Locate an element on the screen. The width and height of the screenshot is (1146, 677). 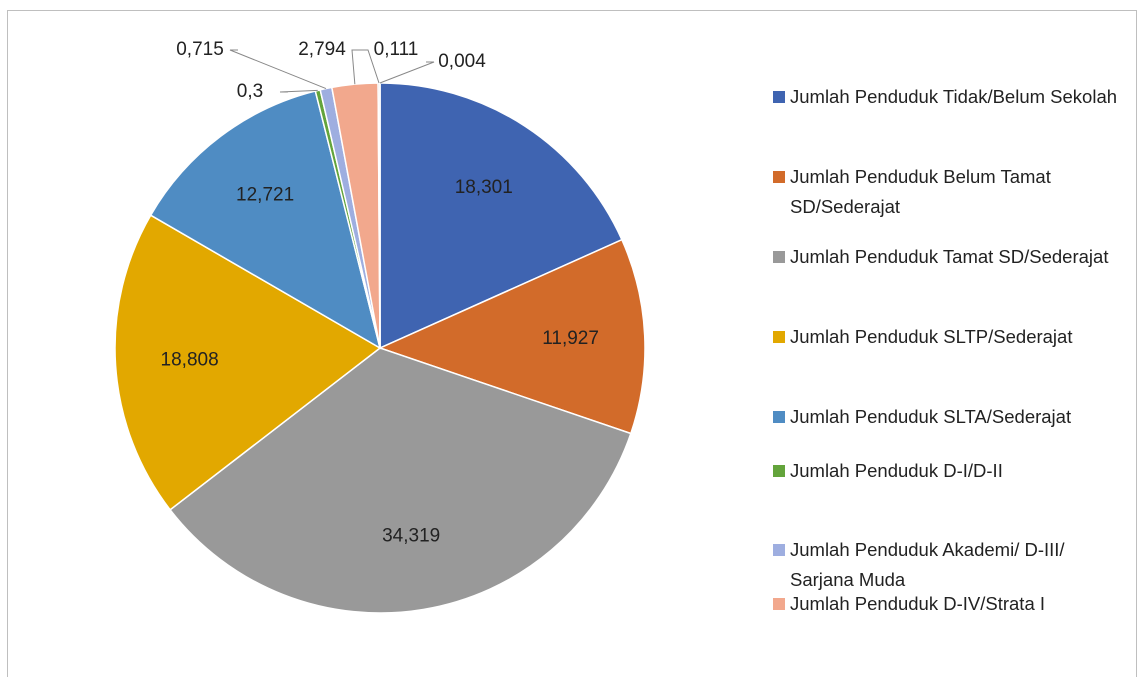
data-label: 2,794 is located at coordinates (322, 49).